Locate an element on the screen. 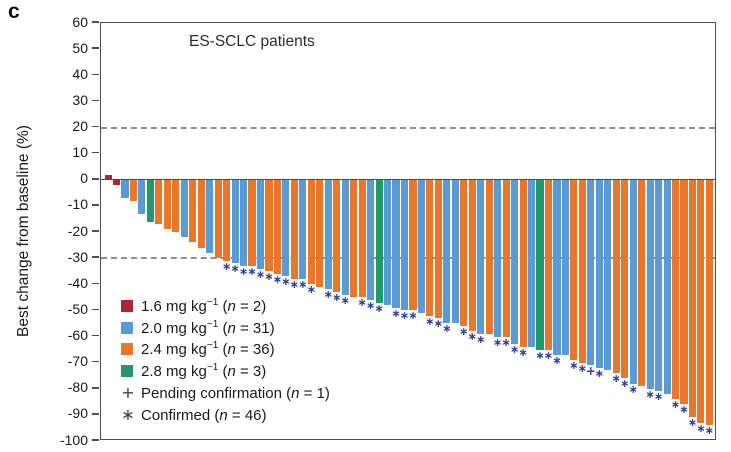  y-tick-label: 0 is located at coordinates (84, 178).